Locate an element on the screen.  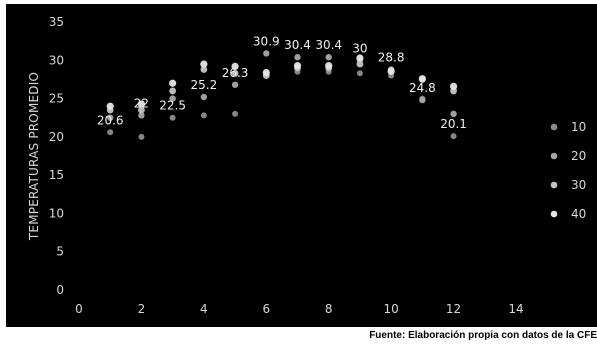
data-label: 22 is located at coordinates (141, 103).